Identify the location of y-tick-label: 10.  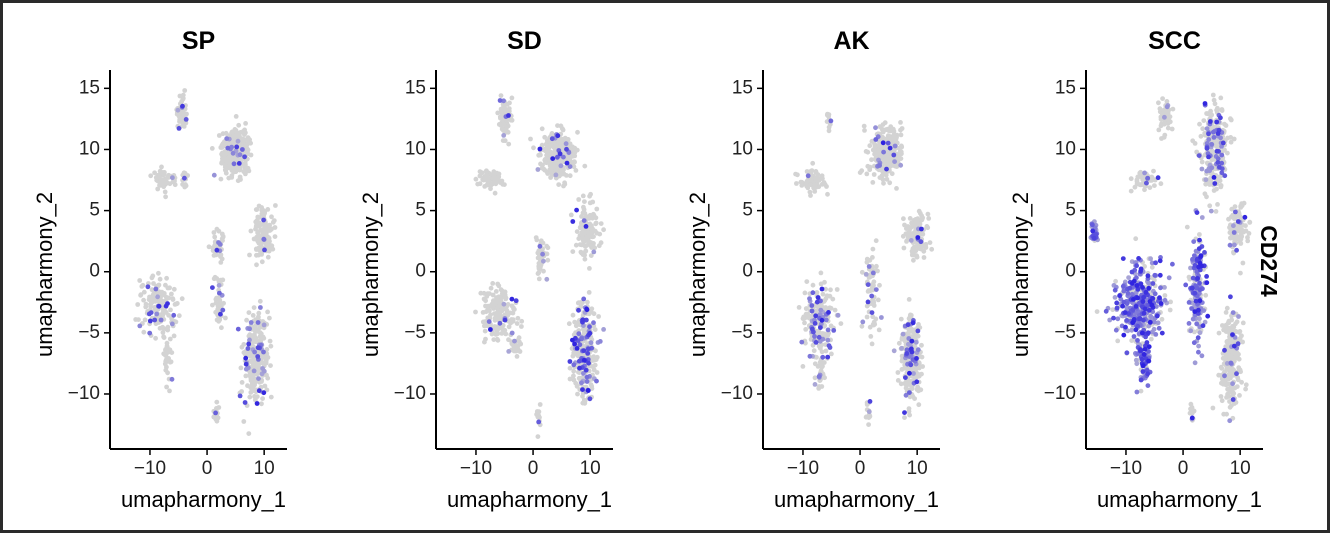
(89, 148).